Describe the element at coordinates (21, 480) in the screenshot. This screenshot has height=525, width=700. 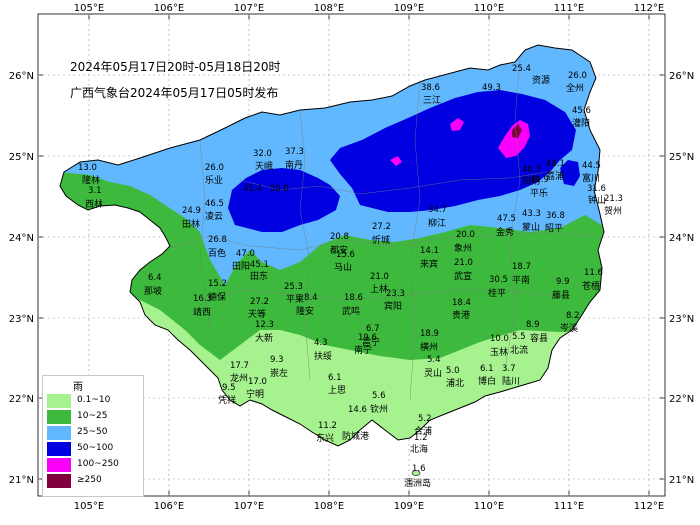
I see `lat-label: 21°N` at that location.